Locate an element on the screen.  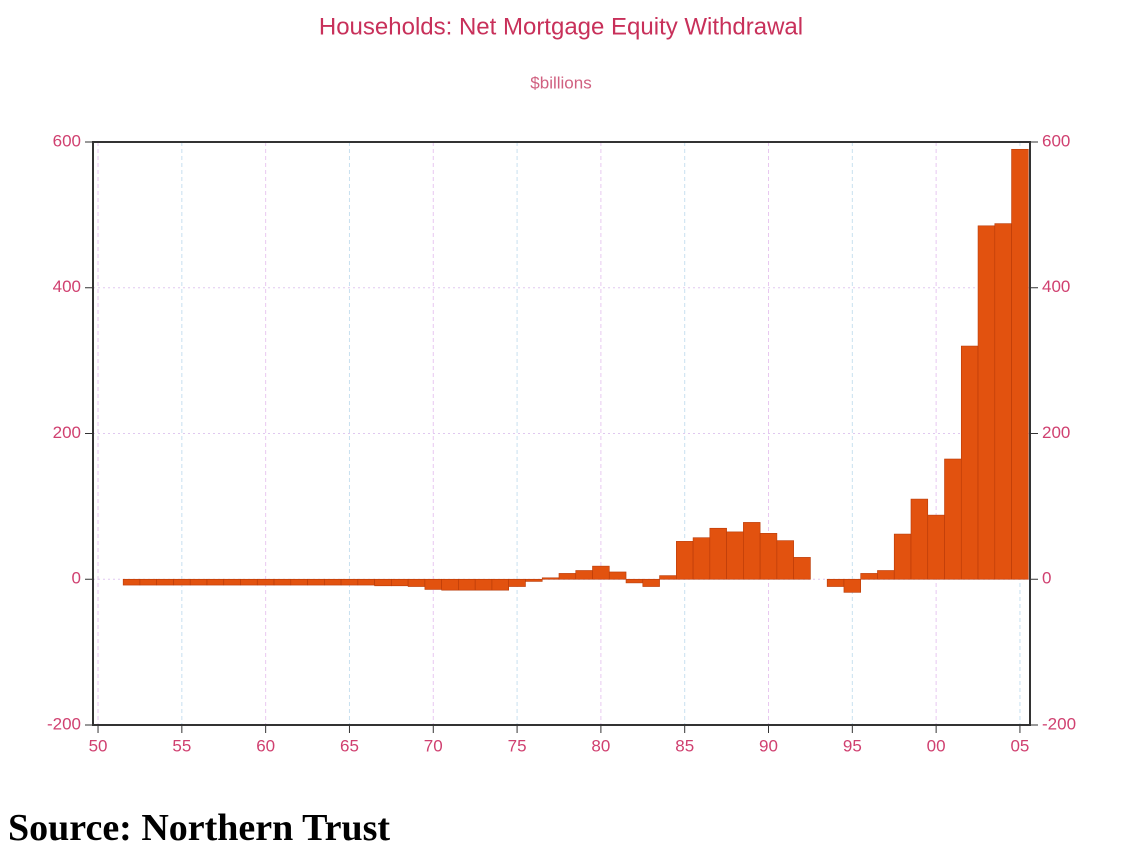
y-tick-label: 400 is located at coordinates (67, 286).